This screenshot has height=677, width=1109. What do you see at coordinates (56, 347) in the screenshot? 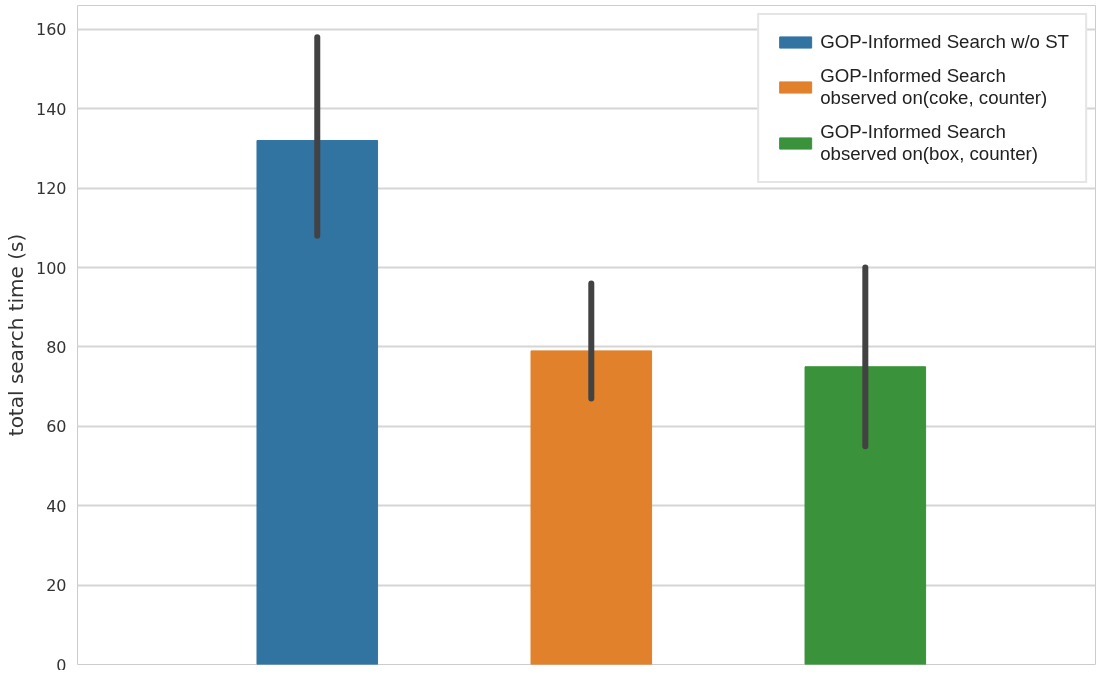
I see `y-tick-label: 80` at bounding box center [56, 347].